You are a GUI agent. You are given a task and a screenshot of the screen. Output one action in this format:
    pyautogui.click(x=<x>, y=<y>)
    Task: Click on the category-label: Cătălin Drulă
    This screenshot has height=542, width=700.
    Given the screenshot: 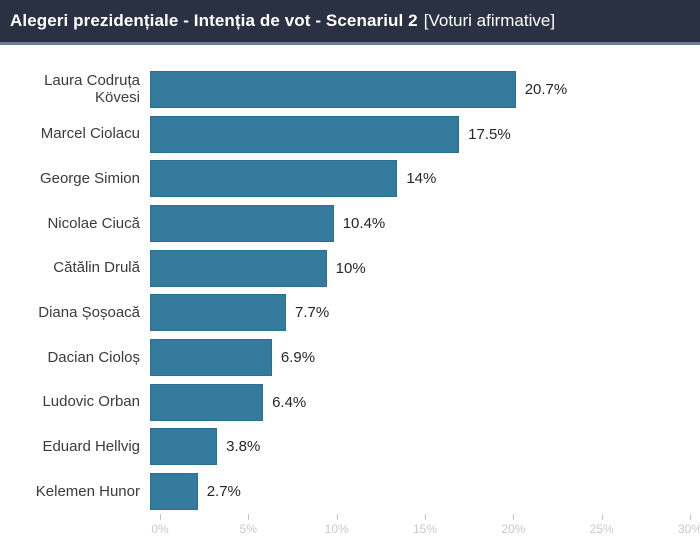 What is the action you would take?
    pyautogui.click(x=96, y=268)
    